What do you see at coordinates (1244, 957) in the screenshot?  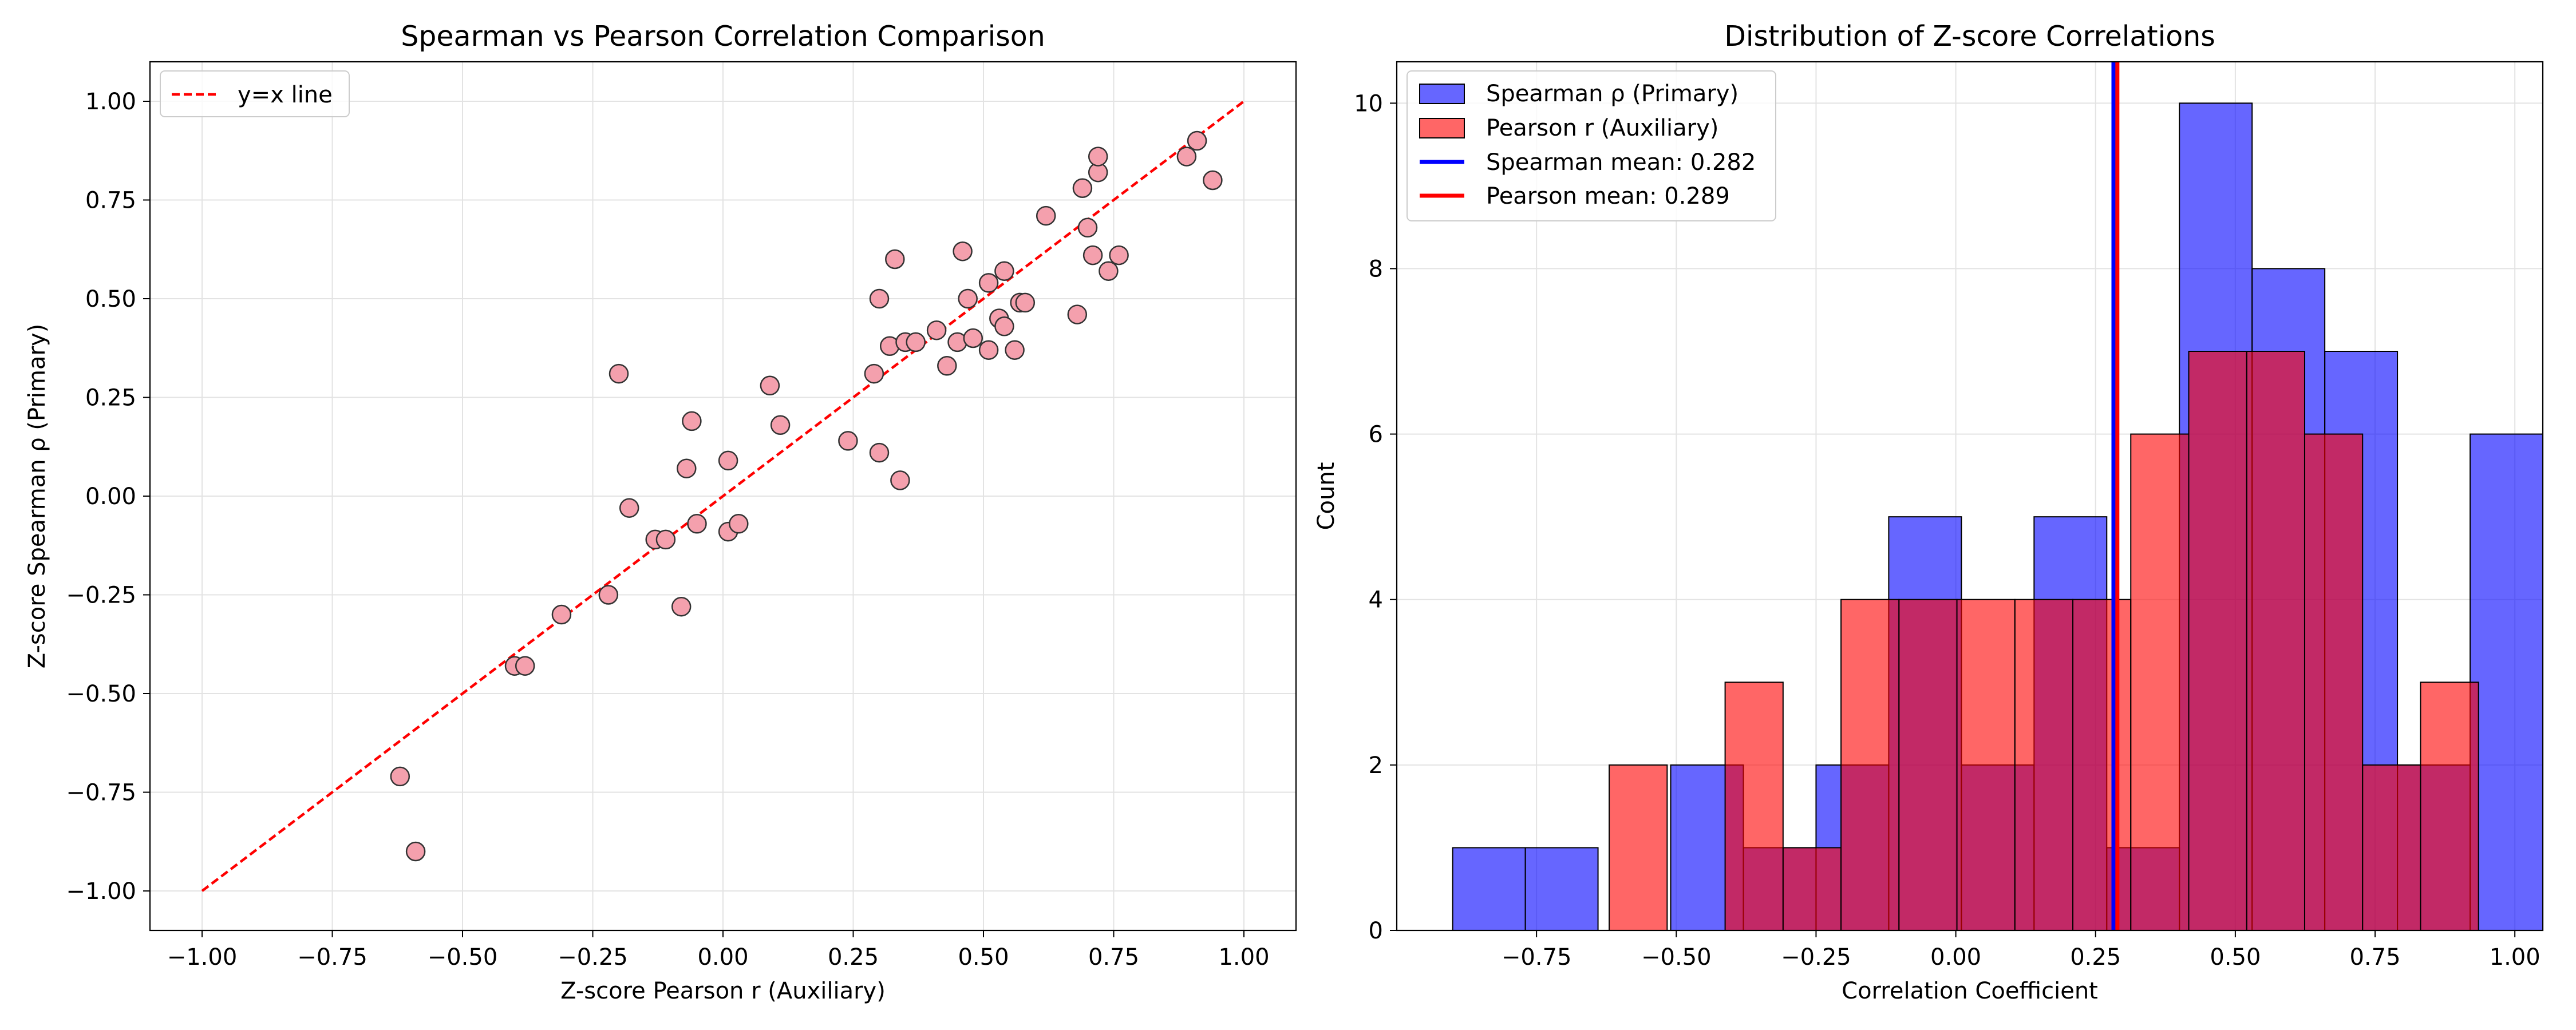 I see `scatter-x-tick-label: 1.00` at bounding box center [1244, 957].